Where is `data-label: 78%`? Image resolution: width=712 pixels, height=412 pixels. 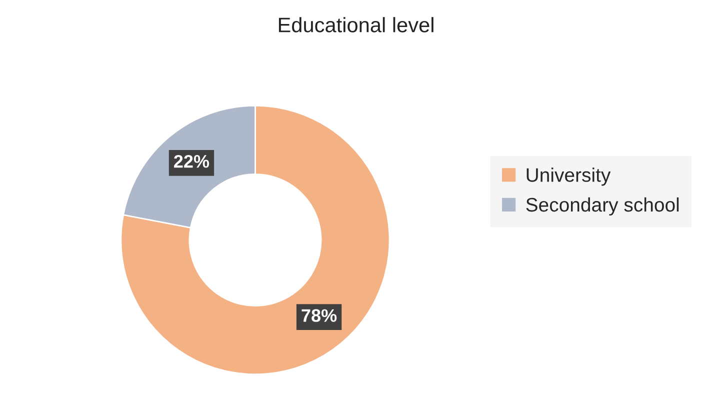
data-label: 78% is located at coordinates (319, 315).